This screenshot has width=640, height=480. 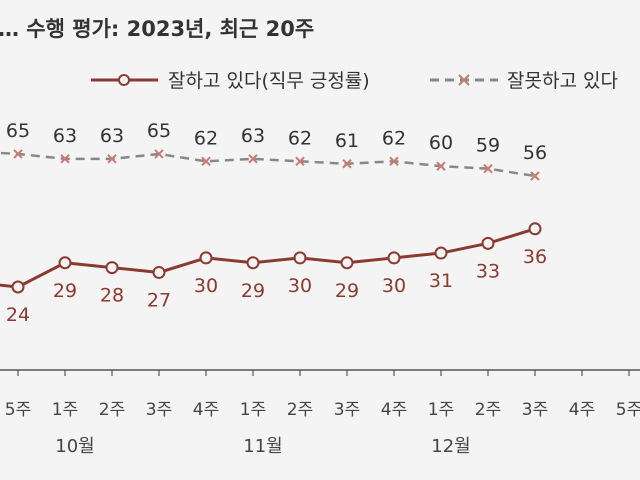 I want to click on value-label-positive: 36, so click(x=535, y=257).